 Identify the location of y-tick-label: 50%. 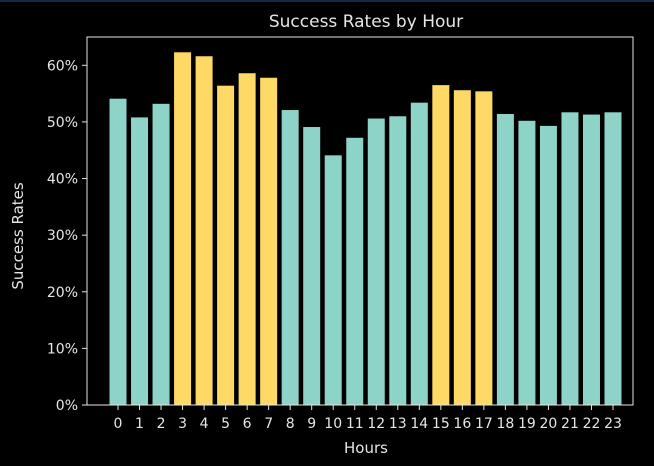
(62, 123).